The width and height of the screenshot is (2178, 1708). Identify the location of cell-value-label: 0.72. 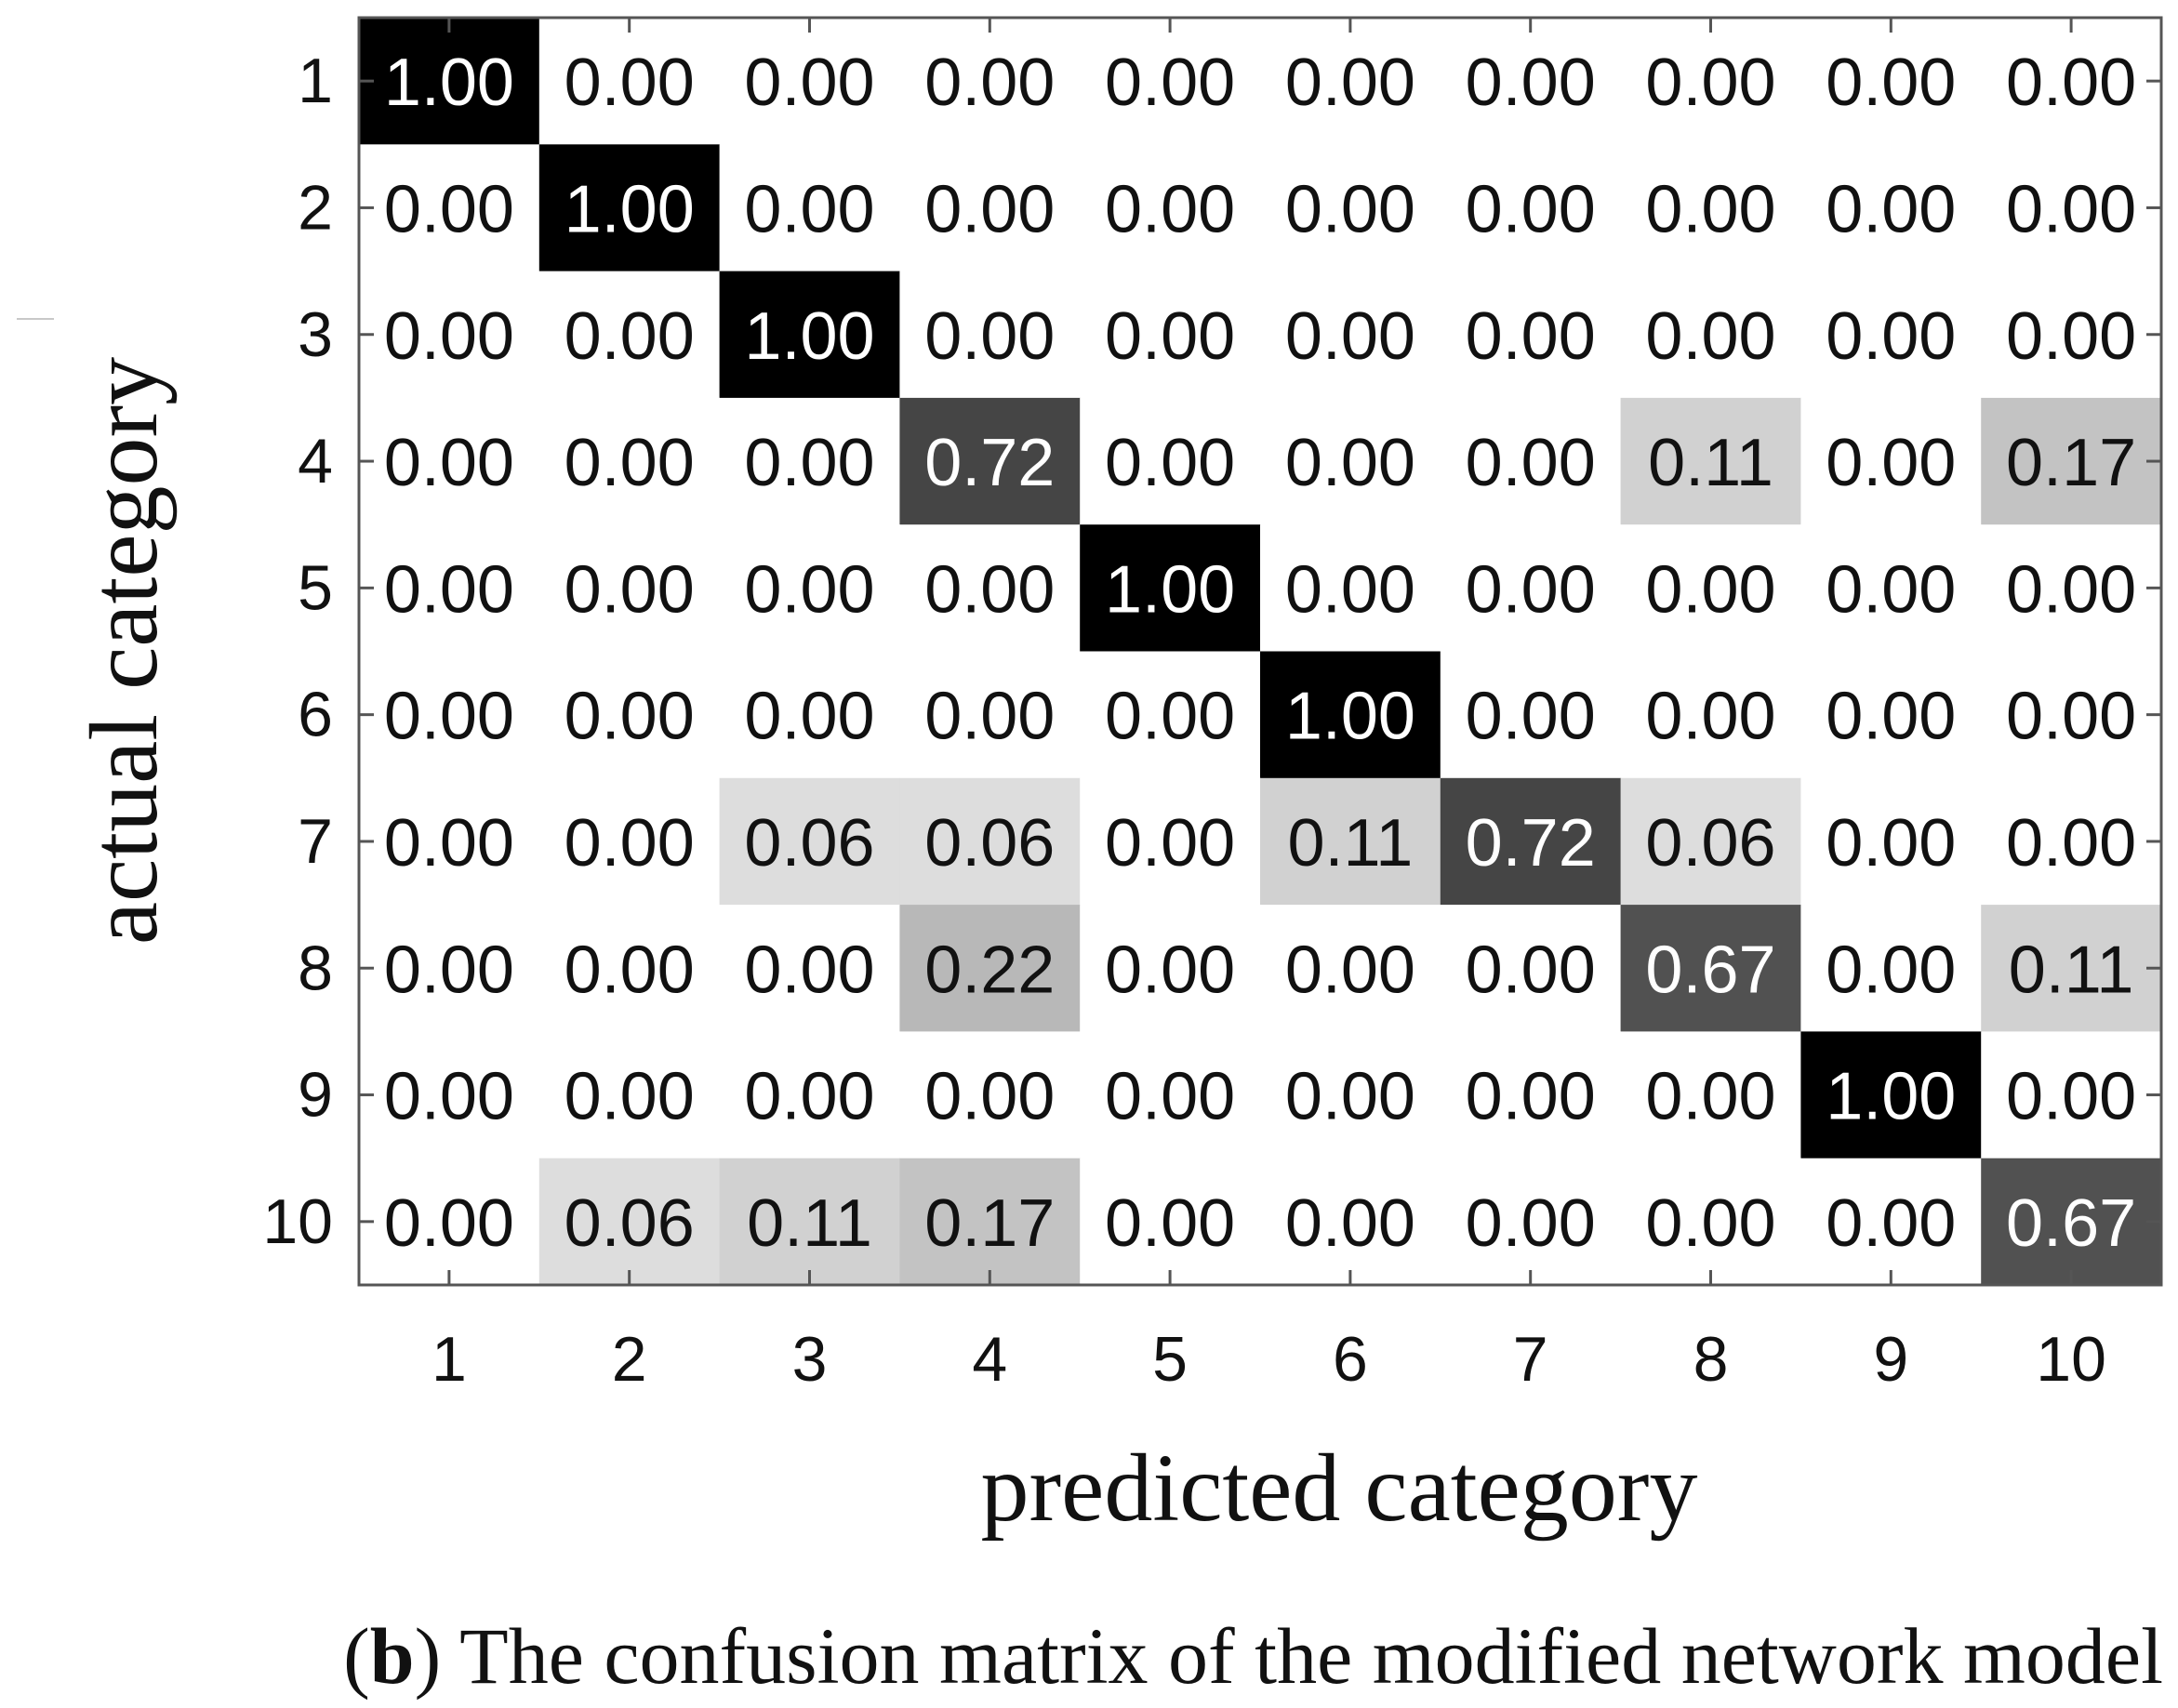
(989, 463).